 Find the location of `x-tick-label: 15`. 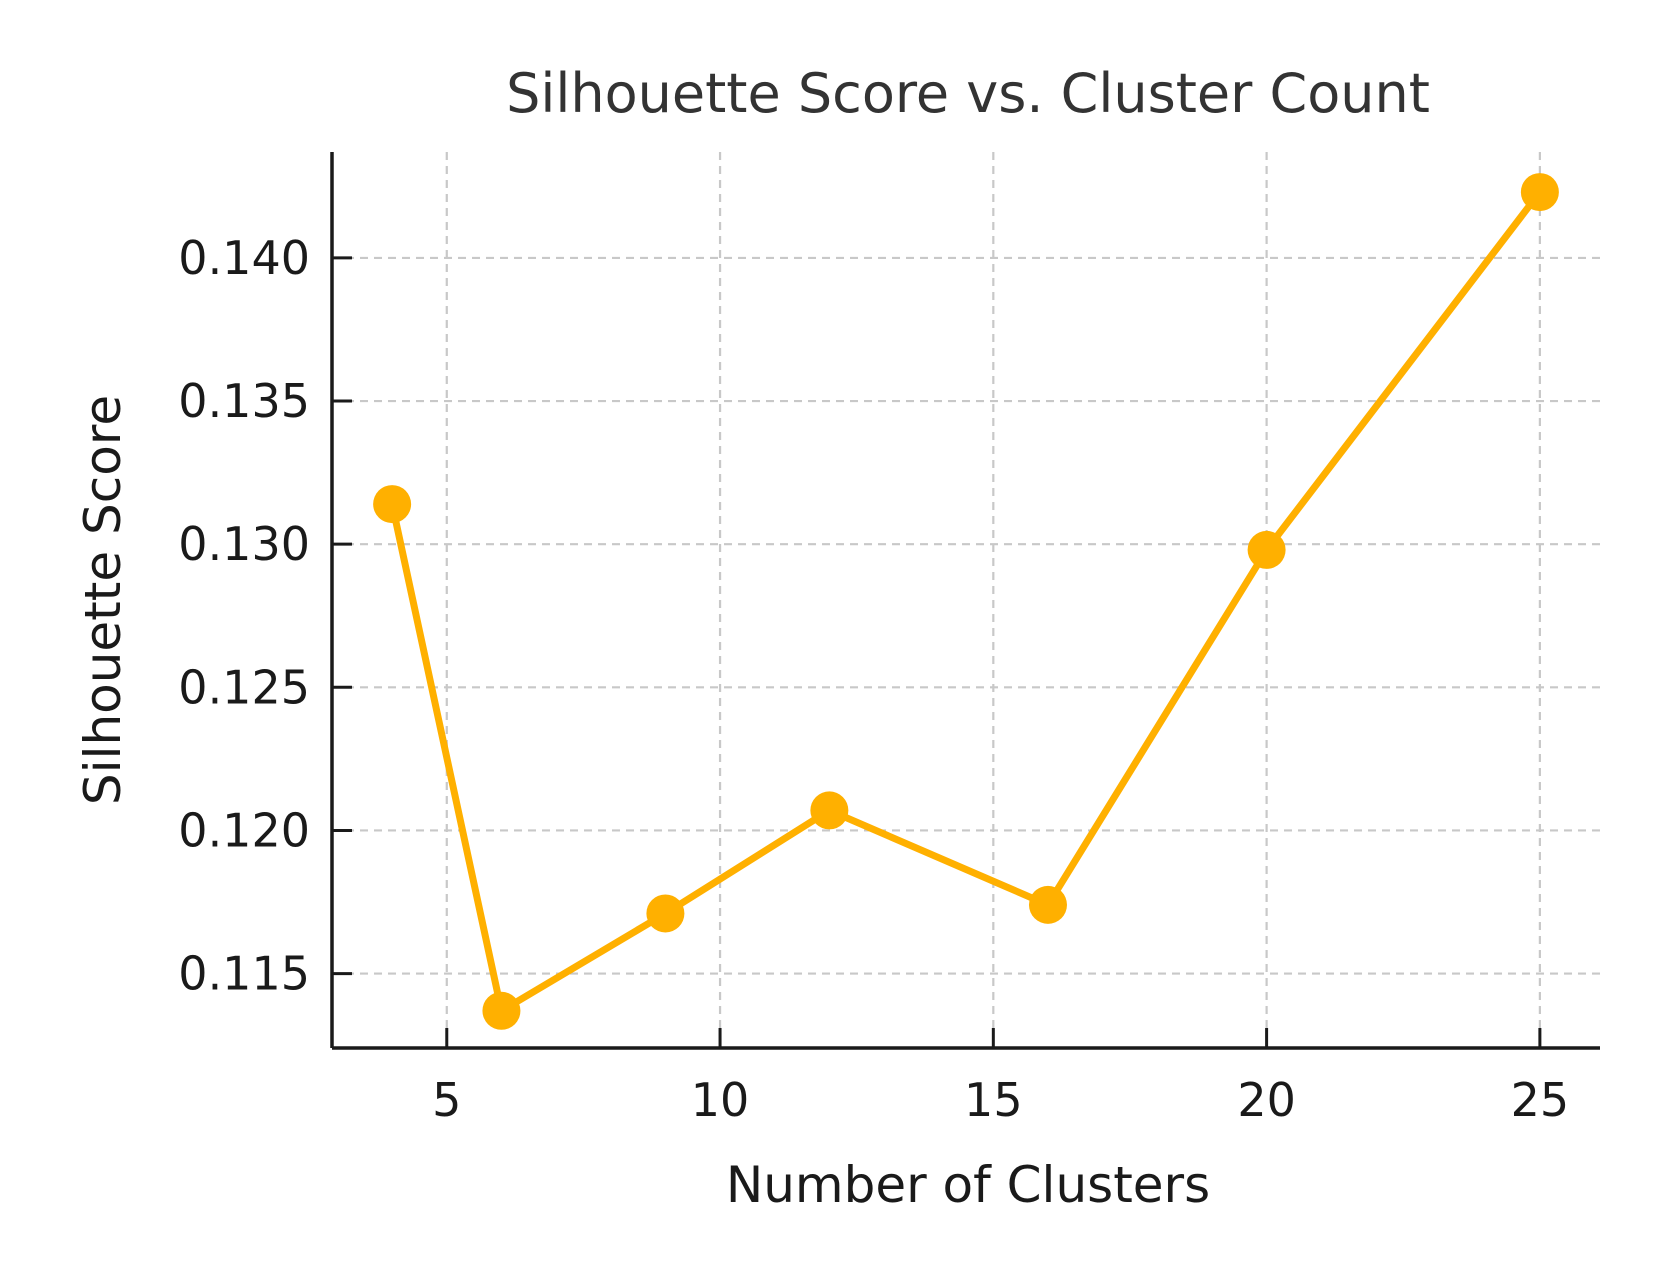

x-tick-label: 15 is located at coordinates (993, 1100).